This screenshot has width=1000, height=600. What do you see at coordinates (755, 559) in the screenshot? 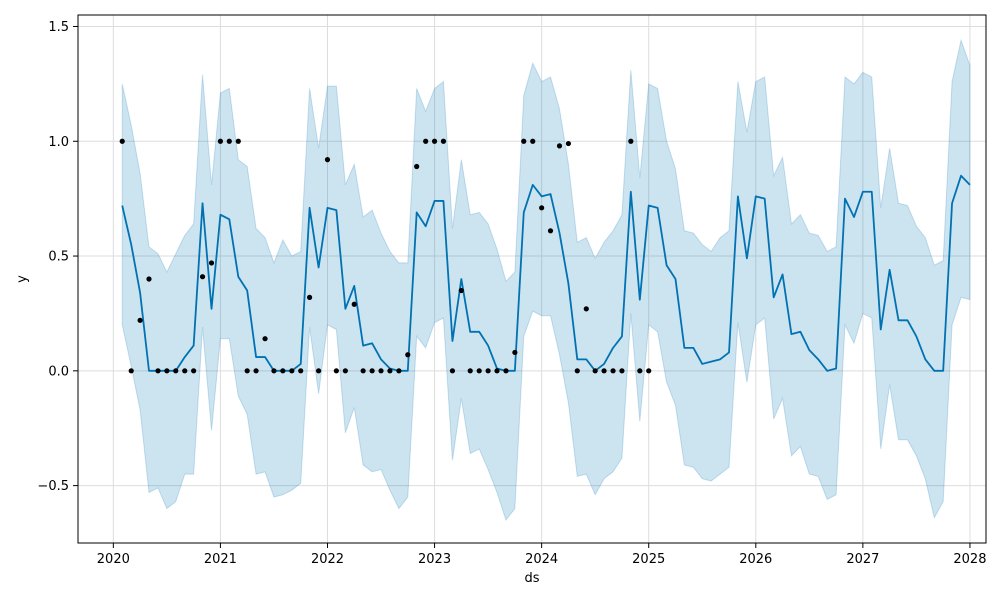
I see `x-tick-label: 2026` at bounding box center [755, 559].